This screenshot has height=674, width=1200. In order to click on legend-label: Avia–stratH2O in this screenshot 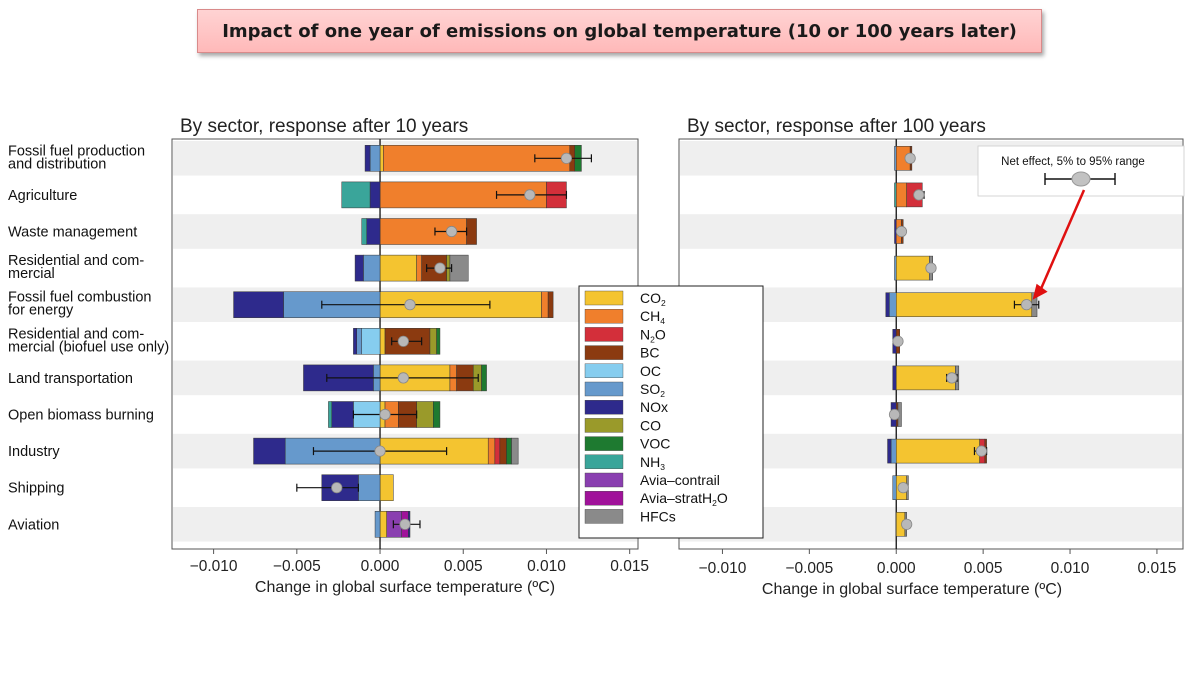, I will do `click(684, 499)`.